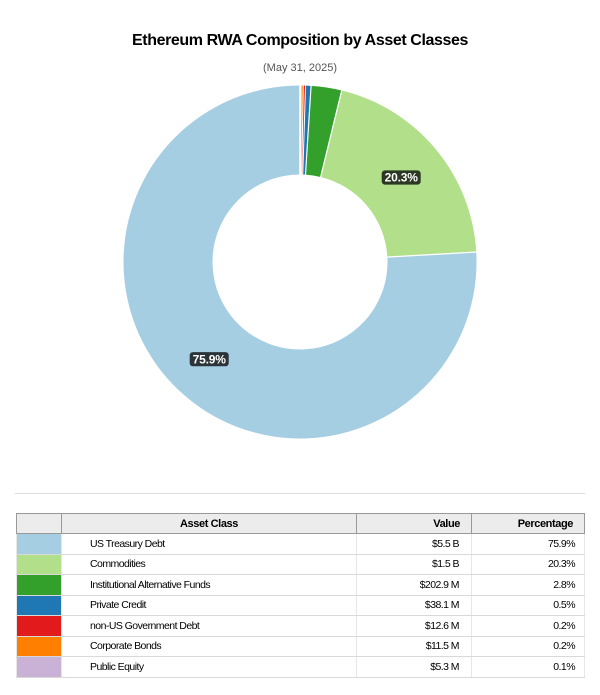  Describe the element at coordinates (210, 359) in the screenshot. I see `svg-text: 75.9%` at that location.